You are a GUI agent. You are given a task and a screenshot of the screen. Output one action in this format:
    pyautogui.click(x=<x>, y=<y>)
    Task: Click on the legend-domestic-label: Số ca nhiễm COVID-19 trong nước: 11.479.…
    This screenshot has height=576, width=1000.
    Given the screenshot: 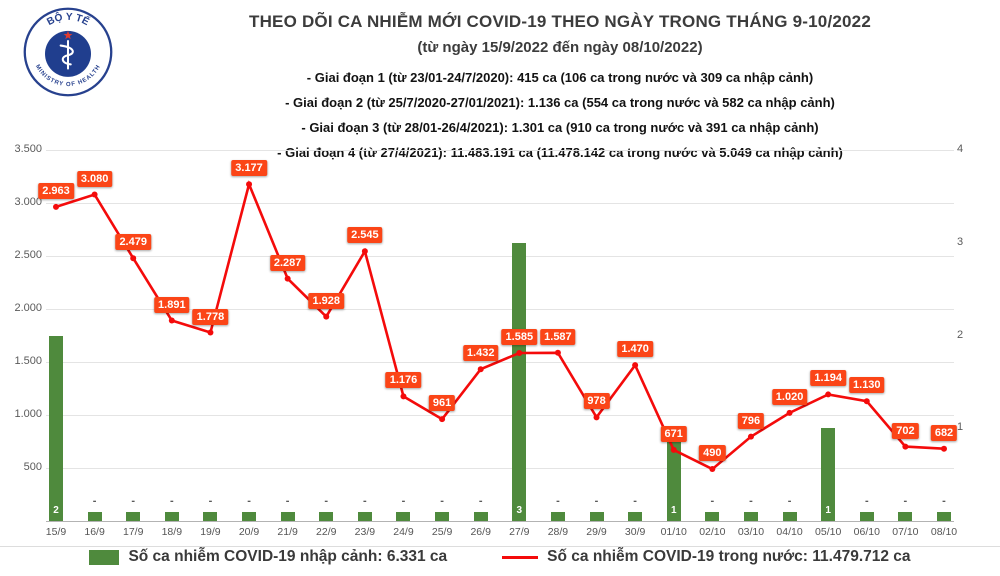 What is the action you would take?
    pyautogui.click(x=729, y=556)
    